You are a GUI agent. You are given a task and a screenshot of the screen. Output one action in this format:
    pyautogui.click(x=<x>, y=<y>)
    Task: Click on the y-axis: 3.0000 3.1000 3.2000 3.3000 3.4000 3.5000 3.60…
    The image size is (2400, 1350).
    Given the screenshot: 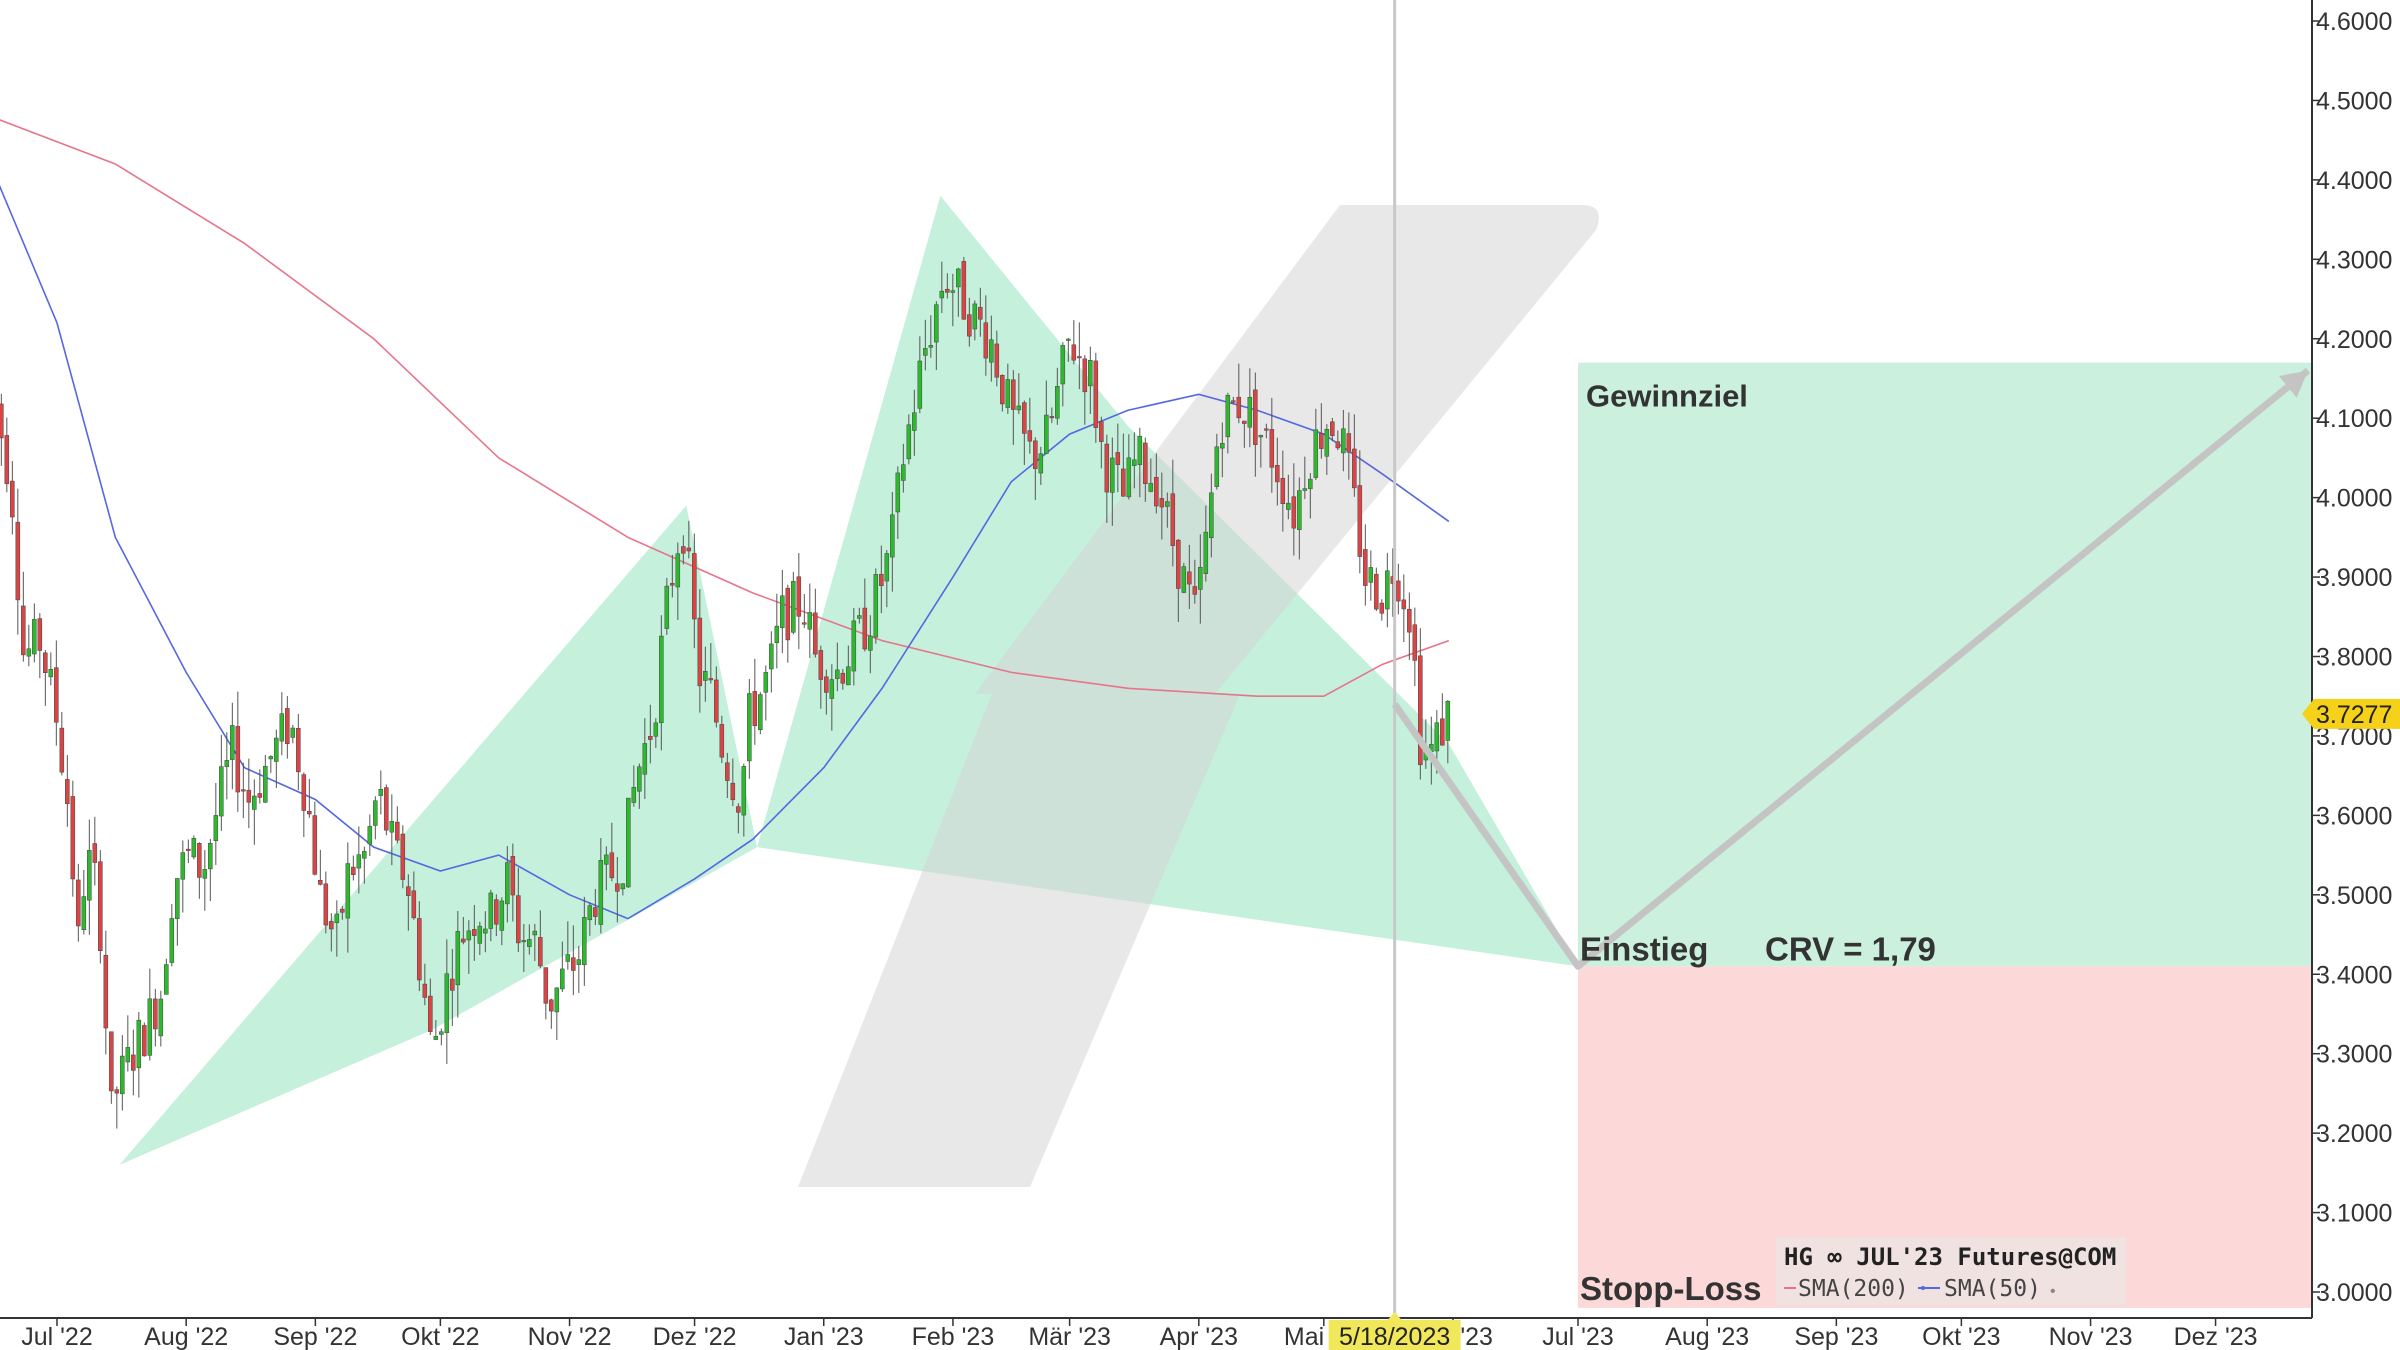 What is the action you would take?
    pyautogui.click(x=2352, y=657)
    